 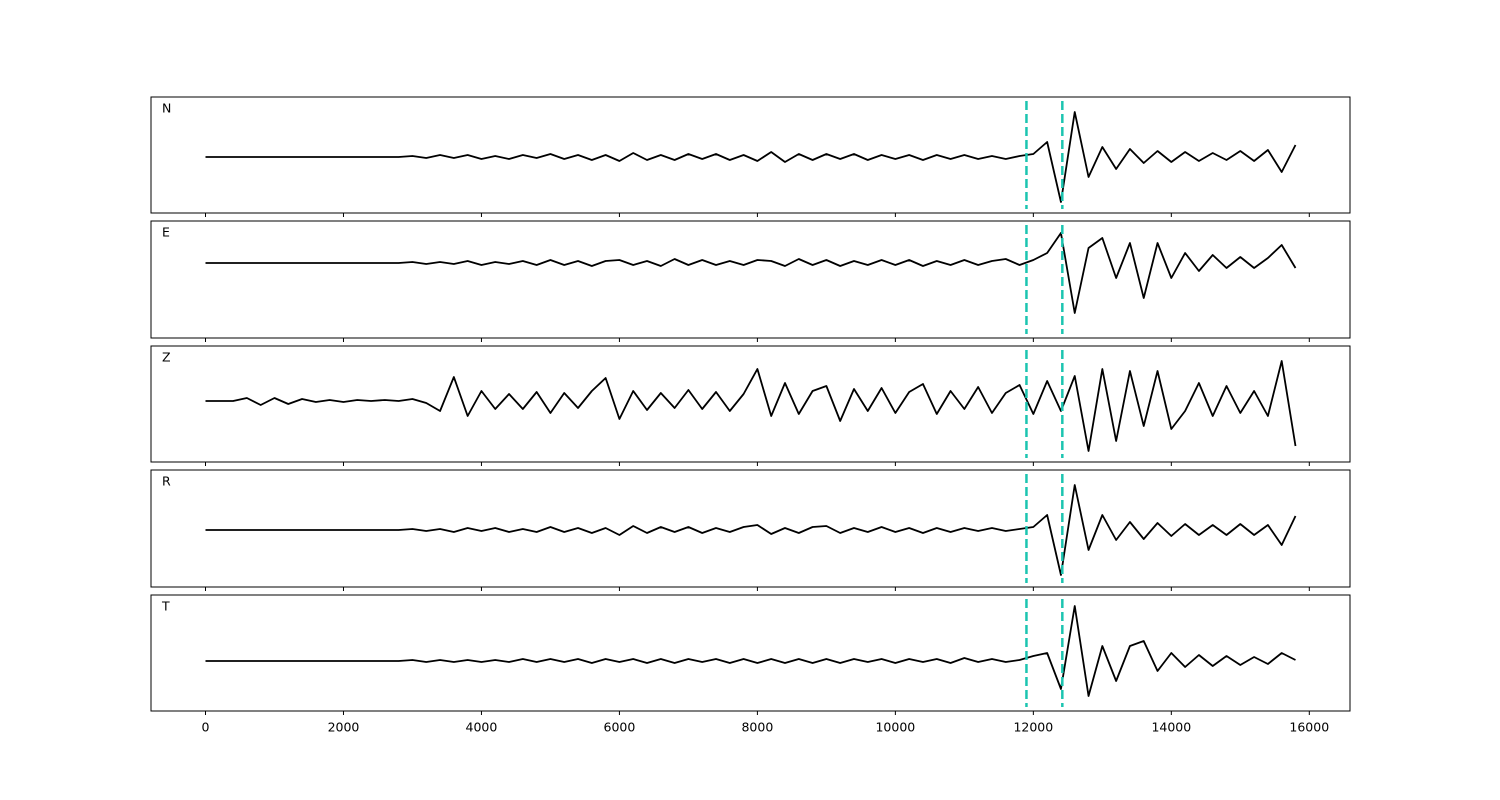 I want to click on x-tick-label: 16000, so click(x=1309, y=727).